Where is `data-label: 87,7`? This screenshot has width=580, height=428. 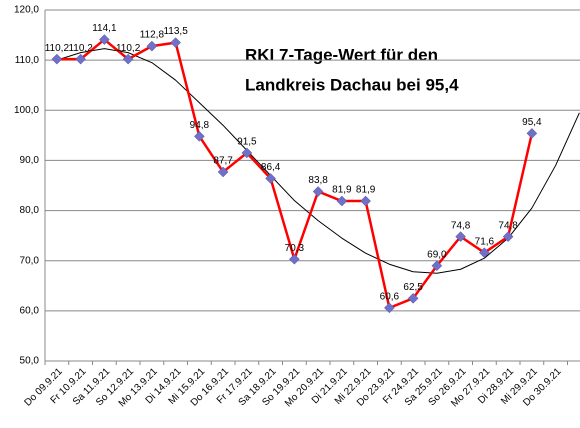 data-label: 87,7 is located at coordinates (223, 161).